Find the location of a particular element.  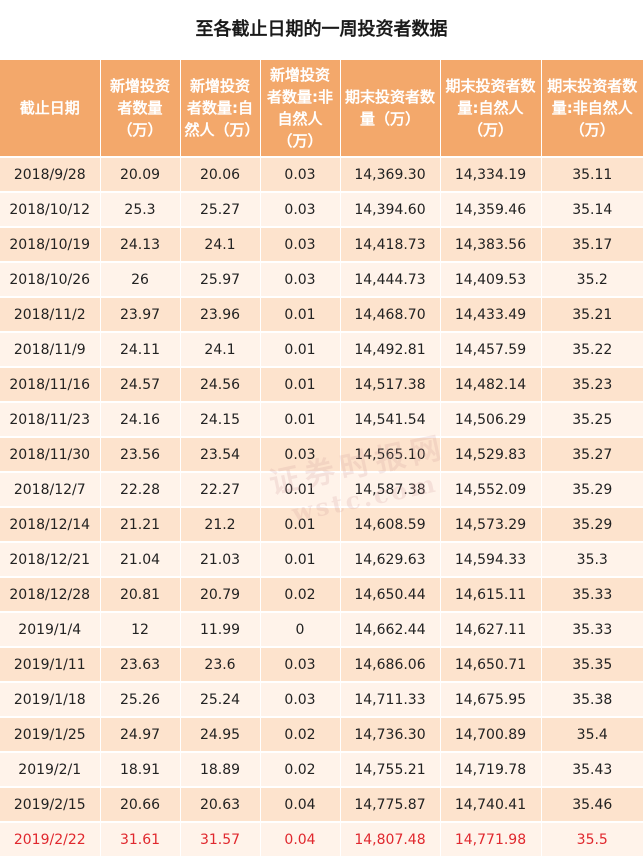

cell-new-natural: 25.97 is located at coordinates (220, 280).